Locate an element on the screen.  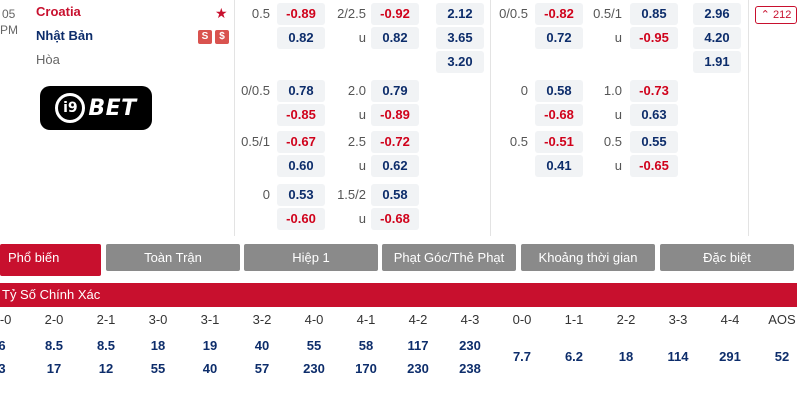
handicap-home-odd: -0.89 is located at coordinates (301, 14).